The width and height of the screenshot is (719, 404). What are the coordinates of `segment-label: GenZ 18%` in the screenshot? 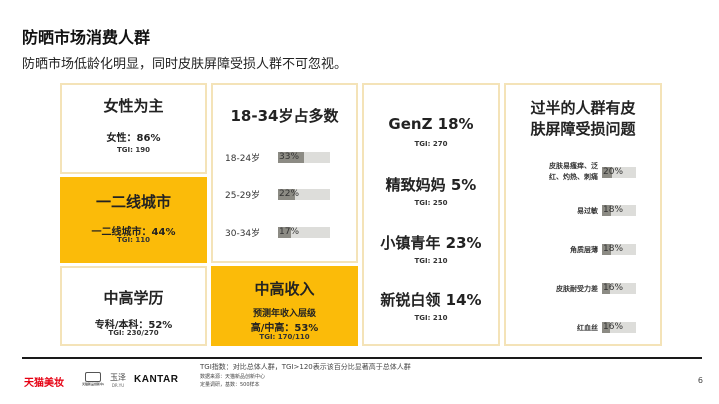 It's located at (431, 124).